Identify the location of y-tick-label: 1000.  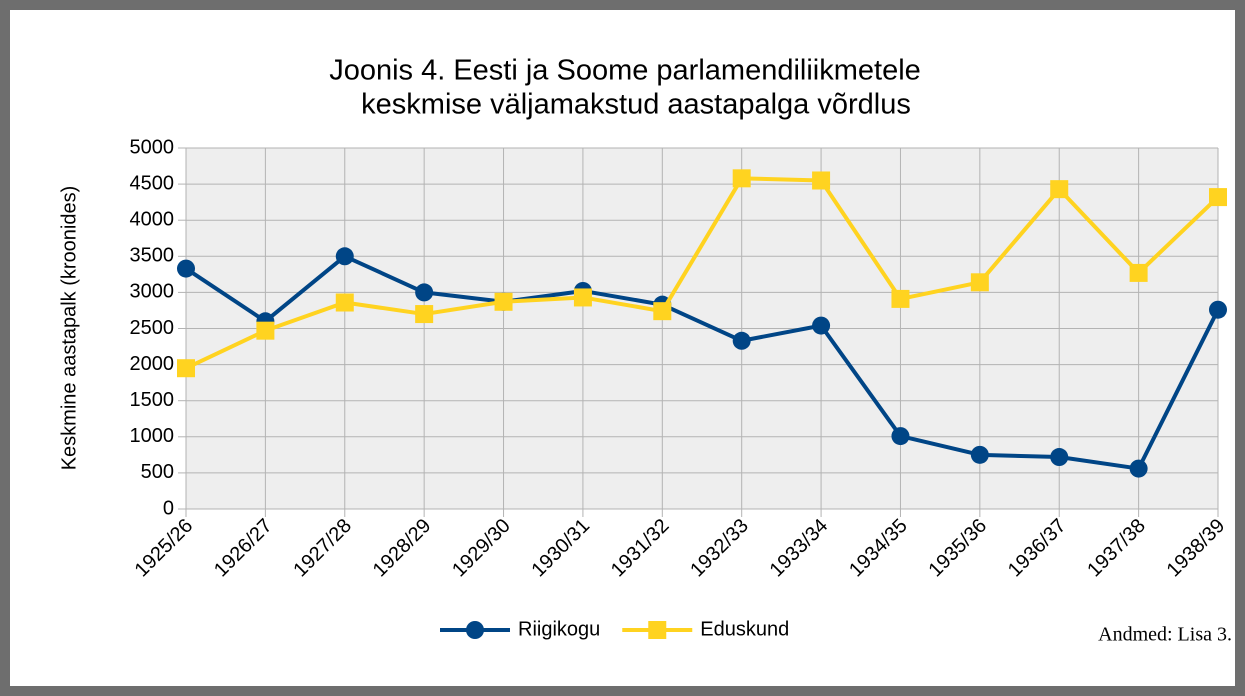
(152, 436).